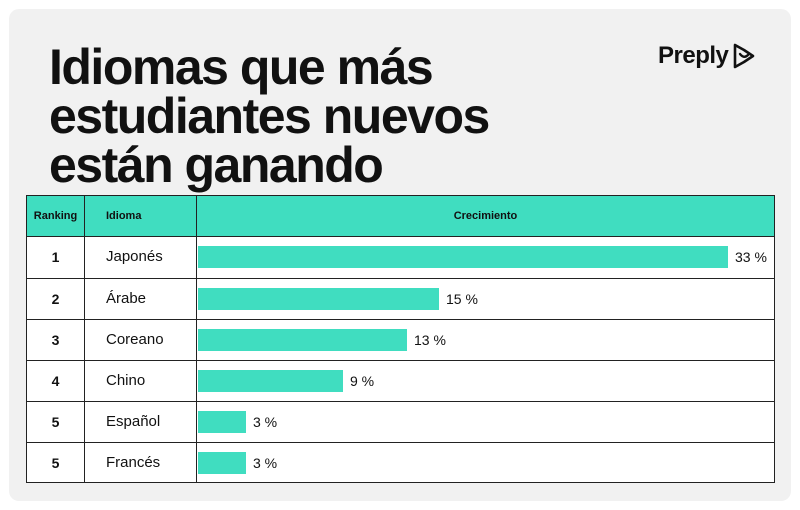  What do you see at coordinates (462, 299) in the screenshot?
I see `growth-value-label: 15 %` at bounding box center [462, 299].